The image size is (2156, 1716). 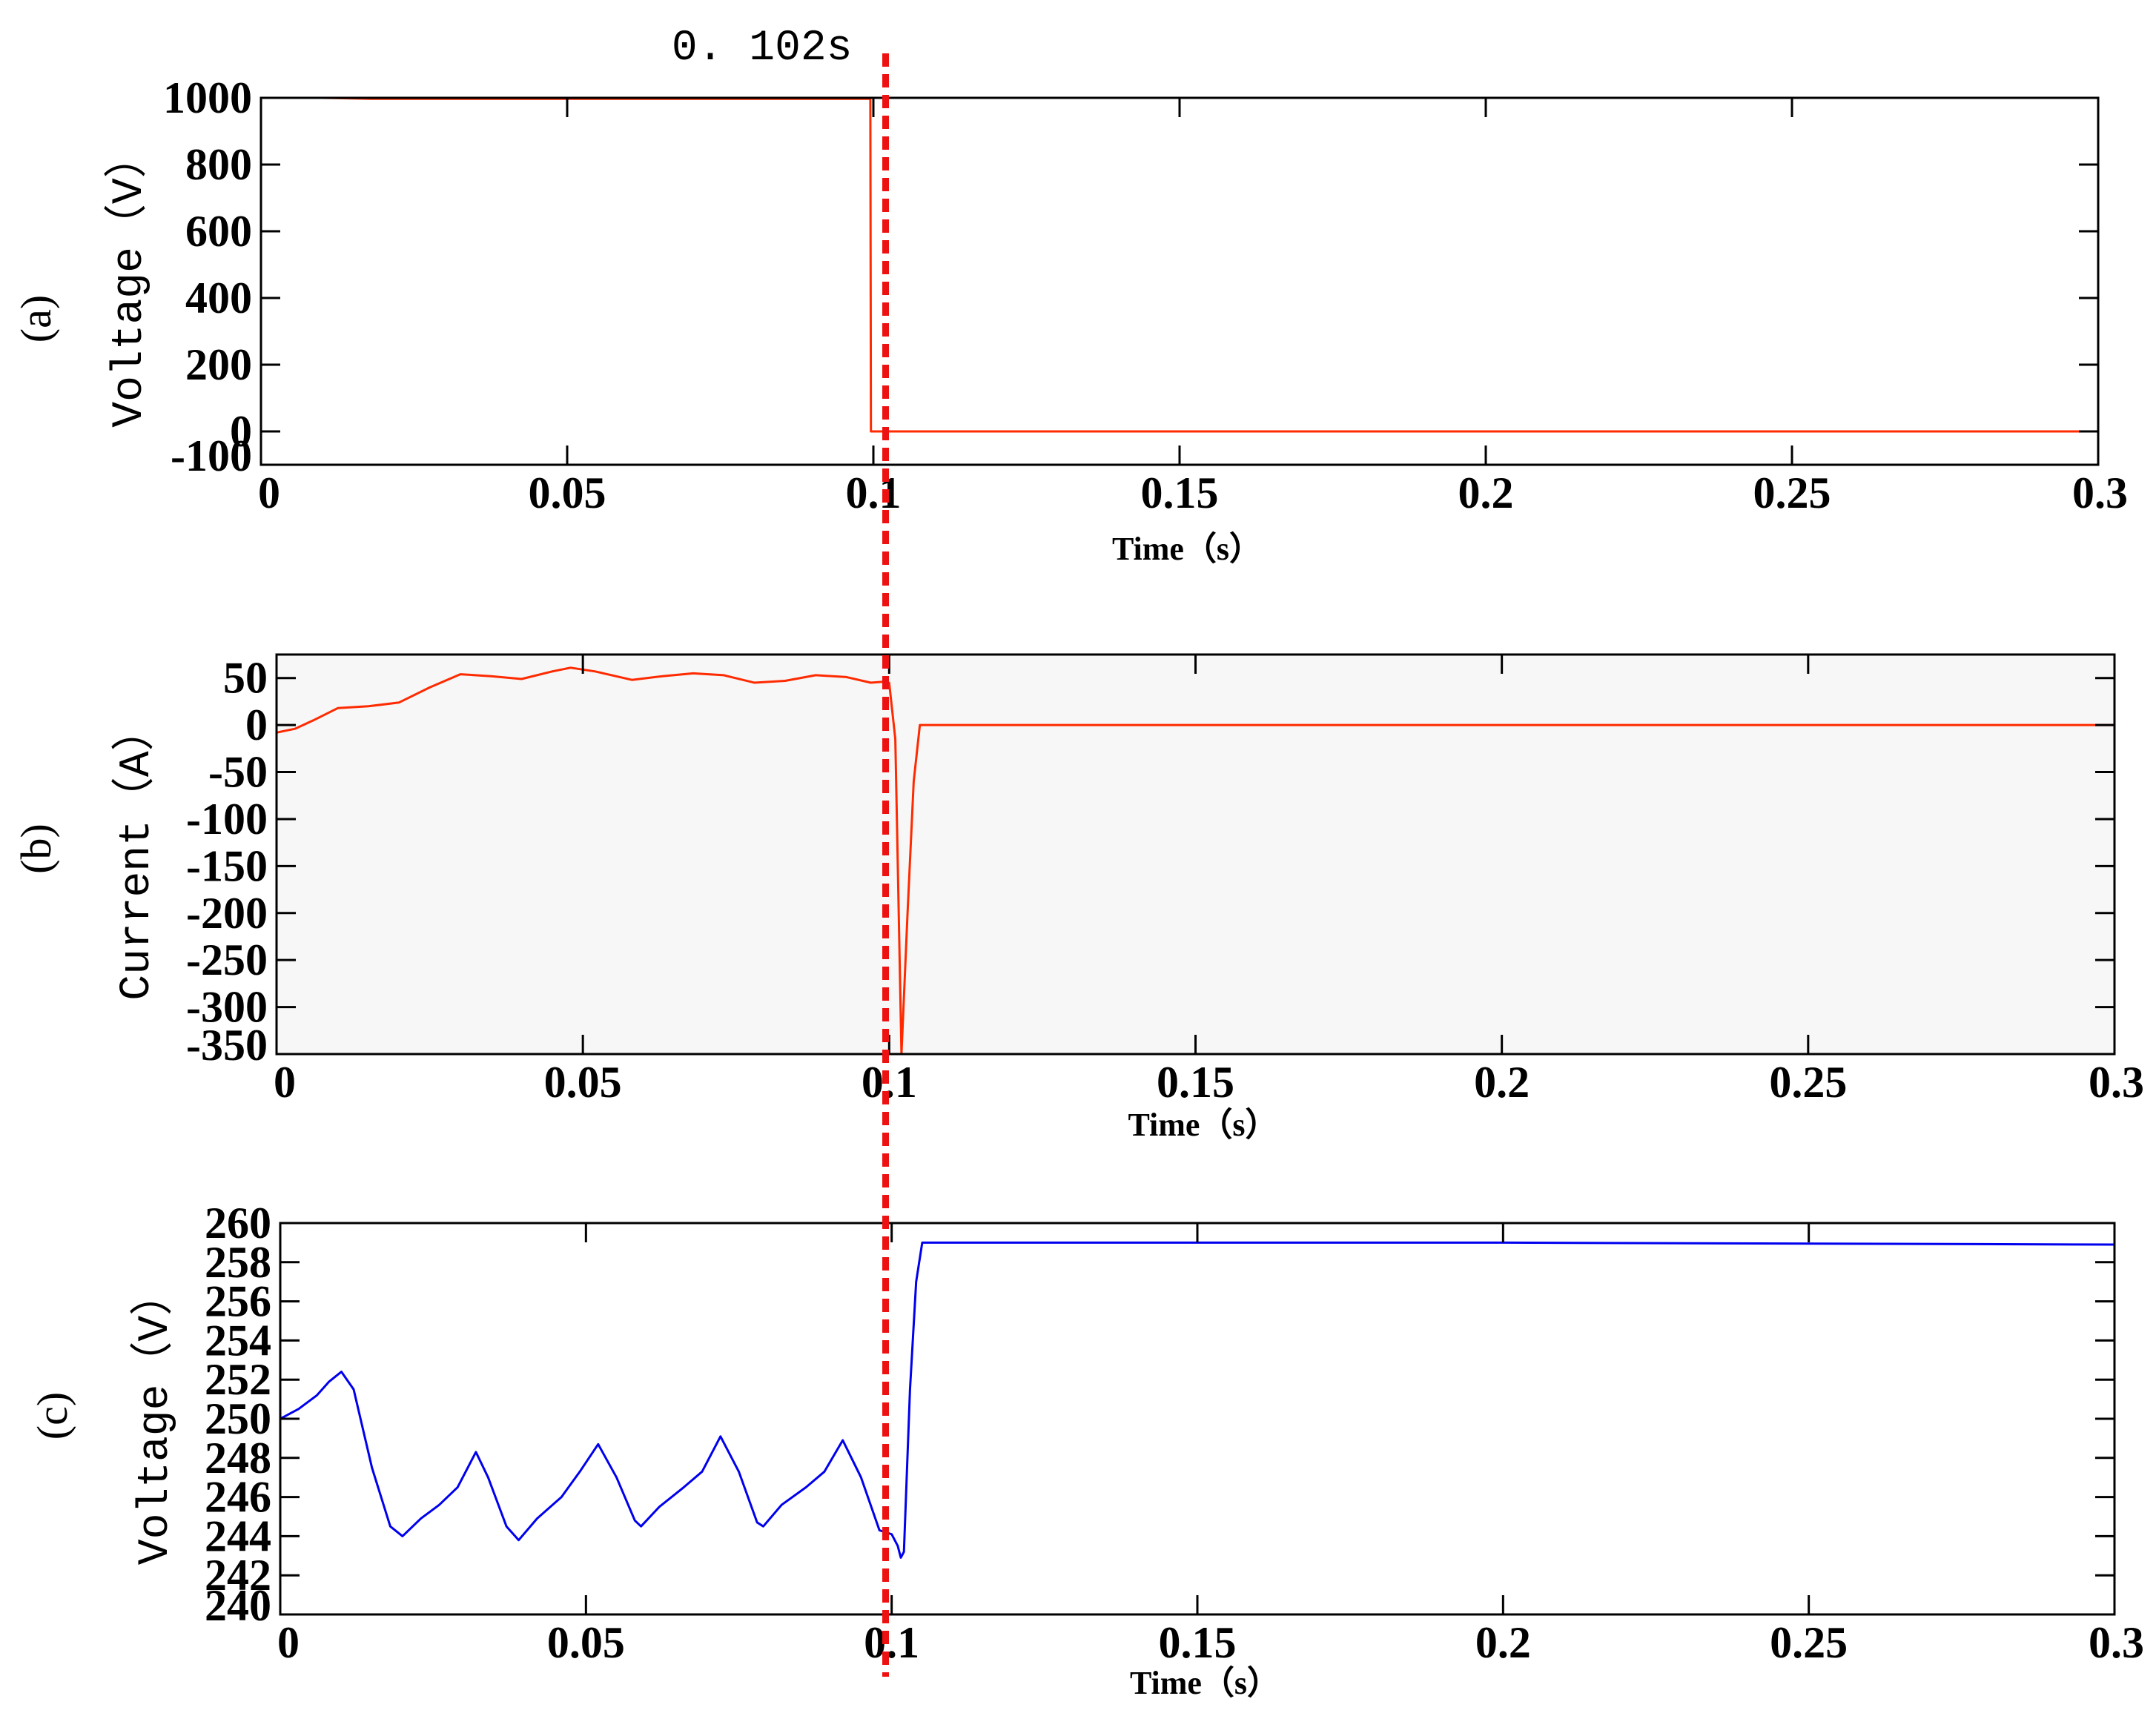 I want to click on y-tick-label-c-5: 250, so click(x=238, y=1419).